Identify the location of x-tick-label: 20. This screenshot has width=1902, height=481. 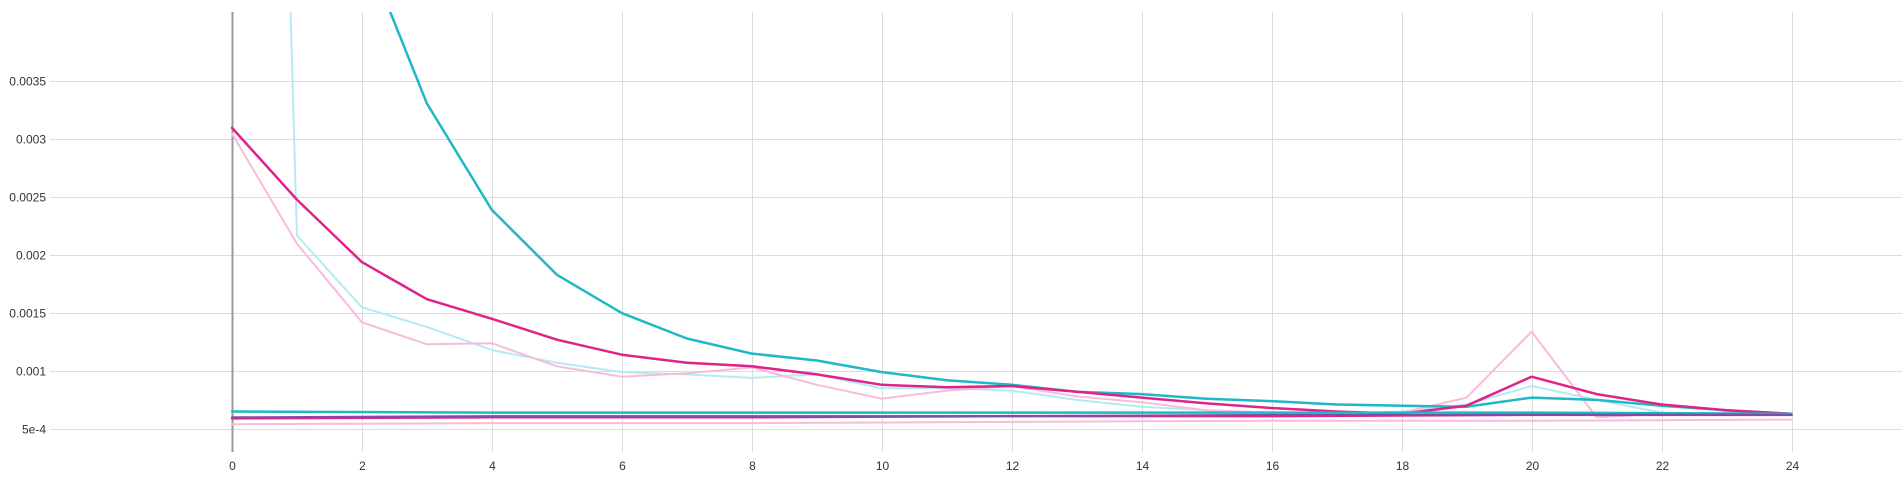
(1533, 466).